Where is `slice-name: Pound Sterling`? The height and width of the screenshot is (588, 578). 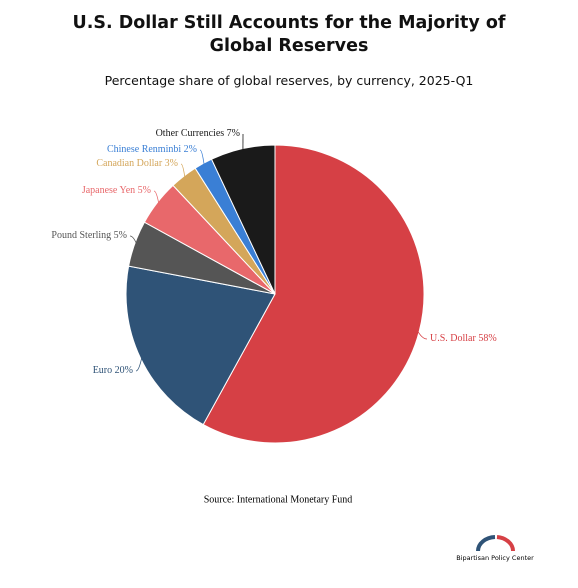 slice-name: Pound Sterling is located at coordinates (81, 235).